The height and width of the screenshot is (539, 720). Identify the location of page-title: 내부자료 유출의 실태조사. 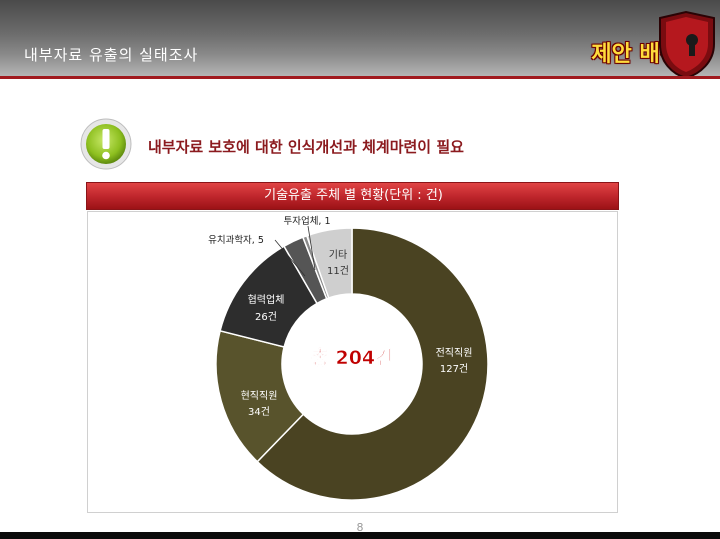
(111, 55).